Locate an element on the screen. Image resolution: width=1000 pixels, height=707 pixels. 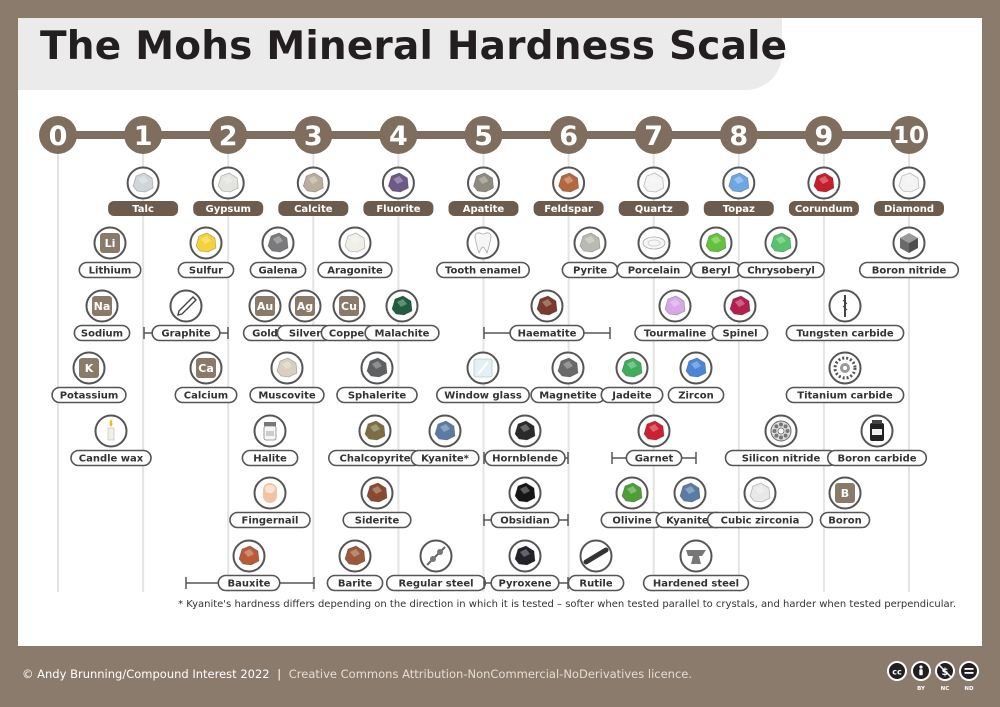
material-item: Jadeite is located at coordinates (632, 377).